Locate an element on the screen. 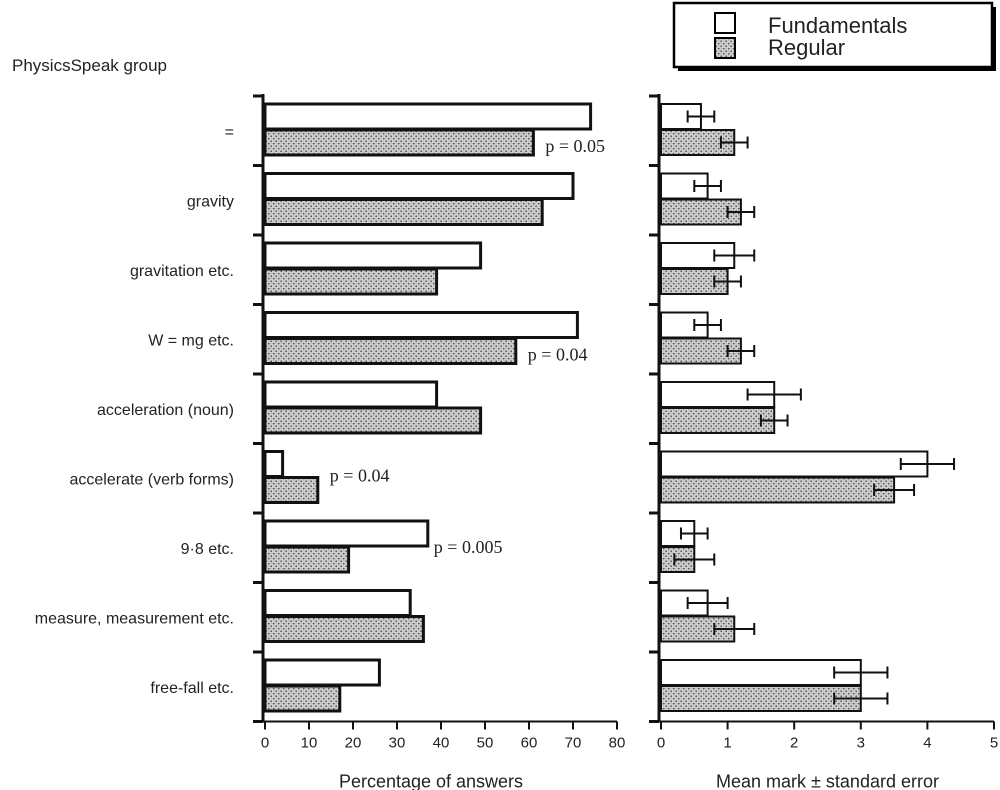 The image size is (1000, 790). bar-fundamentals-equals is located at coordinates (428, 116).